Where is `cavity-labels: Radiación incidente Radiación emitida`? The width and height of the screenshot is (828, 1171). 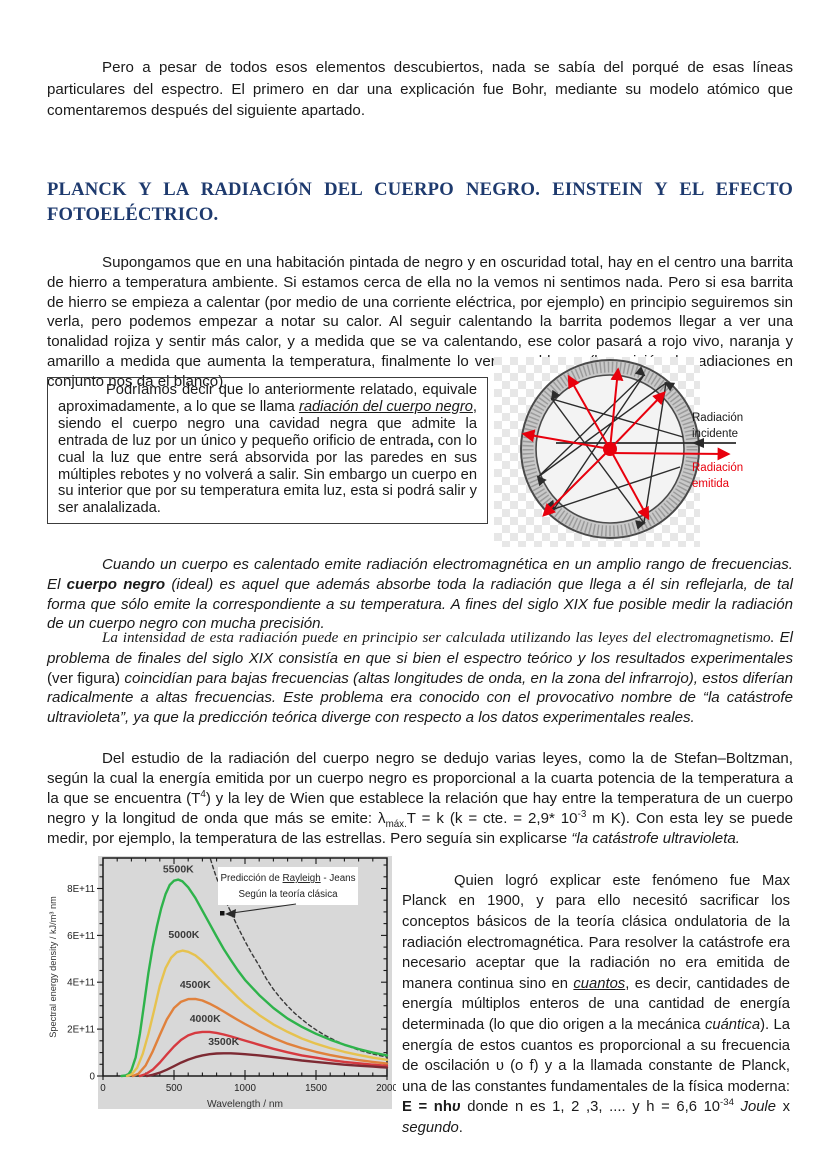 cavity-labels: Radiación incidente Radiación emitida is located at coordinates (717, 451).